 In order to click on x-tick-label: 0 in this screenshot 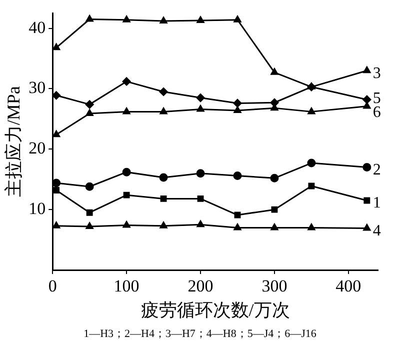, I will do `click(52, 286)`.